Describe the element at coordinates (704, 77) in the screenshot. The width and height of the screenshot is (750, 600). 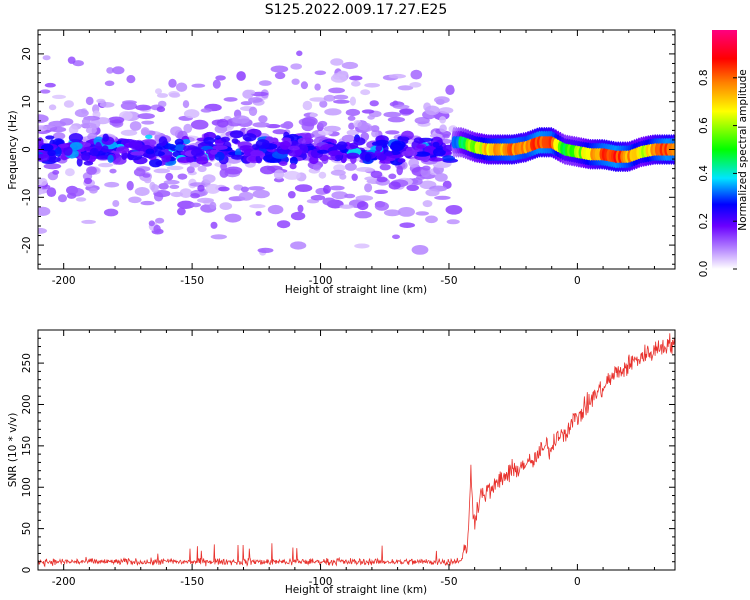
I see `colorbar-tick-label: 0.8` at that location.